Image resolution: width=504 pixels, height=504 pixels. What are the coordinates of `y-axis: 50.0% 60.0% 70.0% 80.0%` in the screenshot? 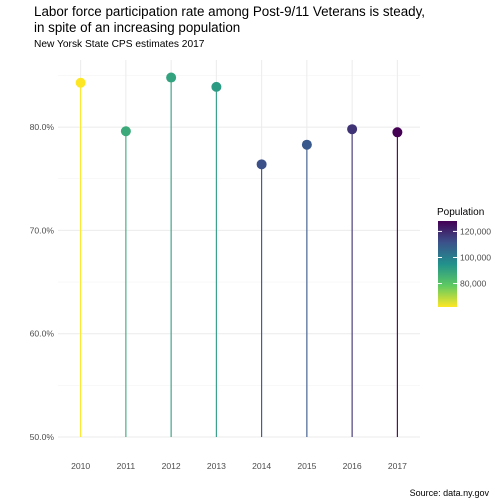 It's located at (42, 282).